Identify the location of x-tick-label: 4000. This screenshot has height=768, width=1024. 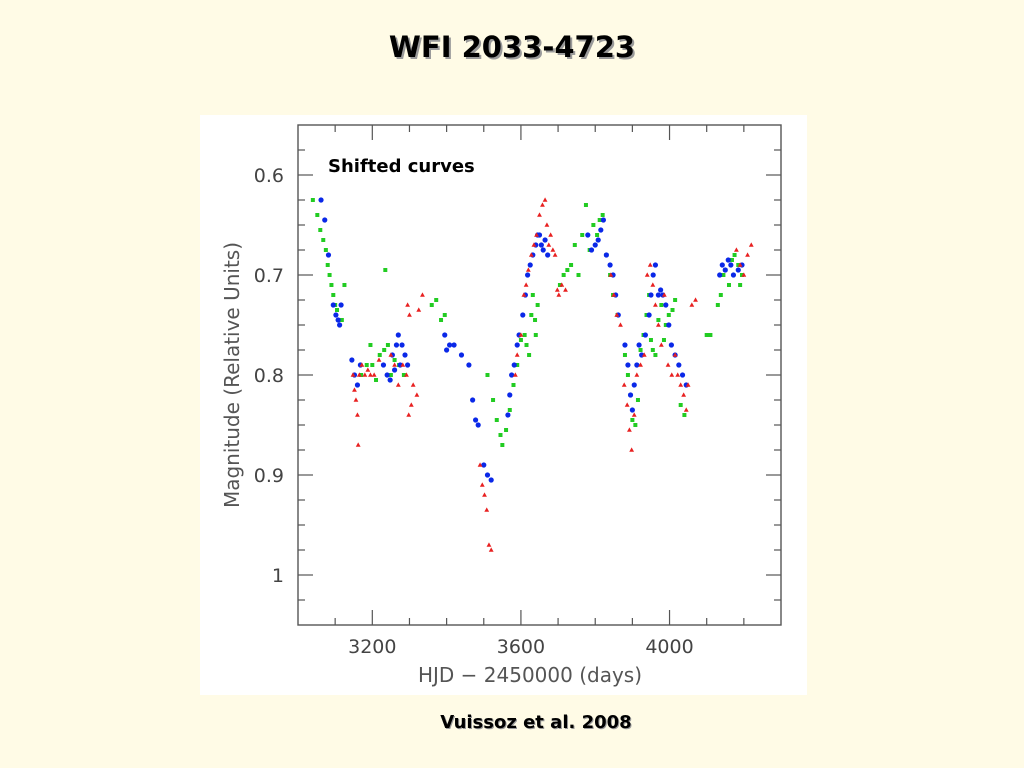
(669, 647).